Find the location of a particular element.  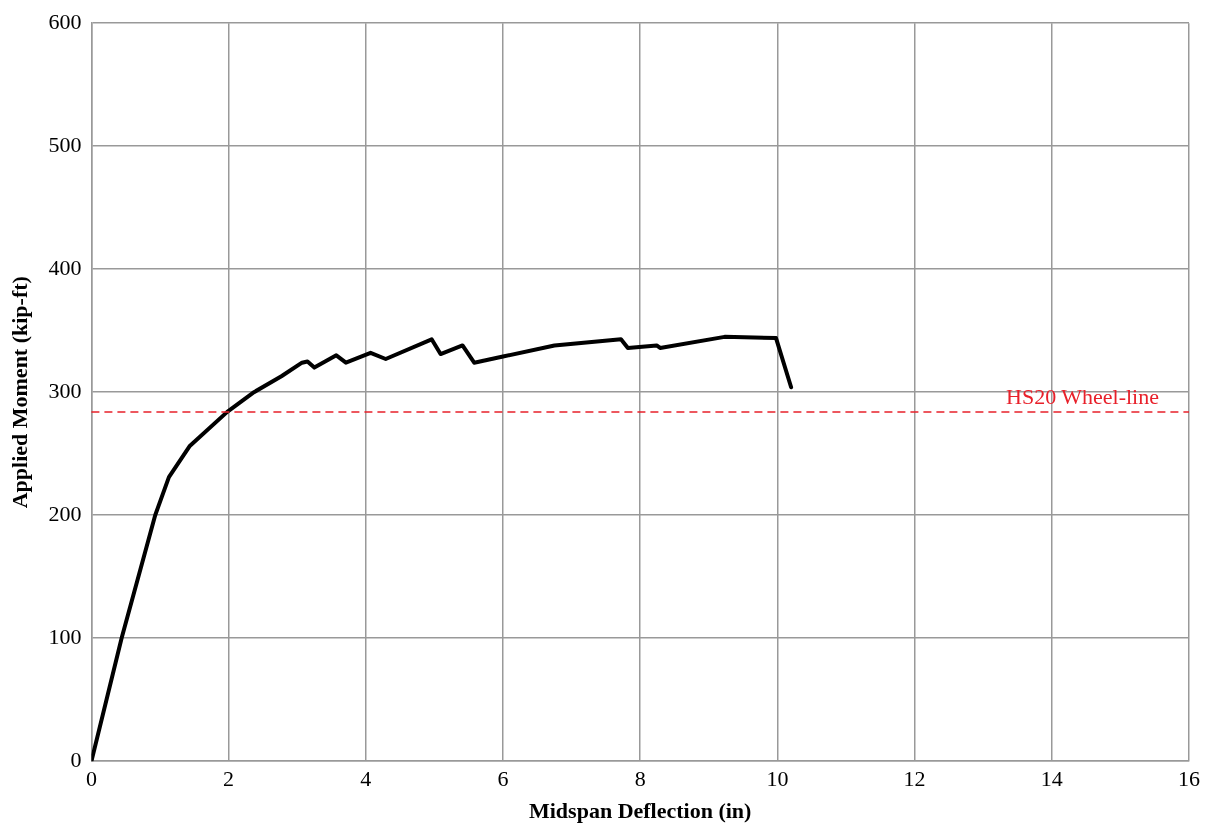

x-tick-label: 12 is located at coordinates (914, 779).